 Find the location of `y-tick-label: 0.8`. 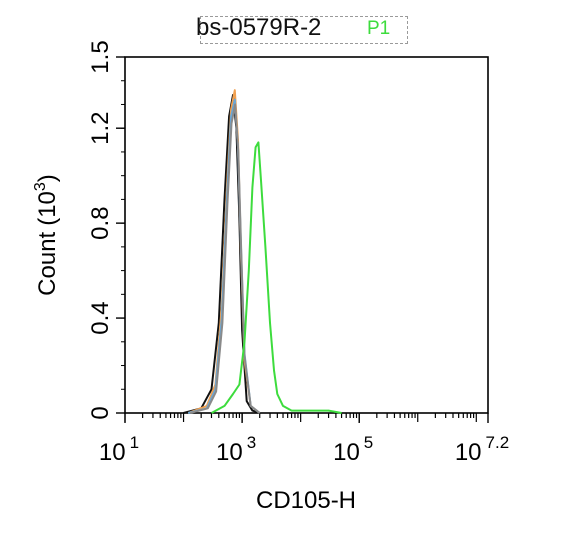

y-tick-label: 0.8 is located at coordinates (100, 222).